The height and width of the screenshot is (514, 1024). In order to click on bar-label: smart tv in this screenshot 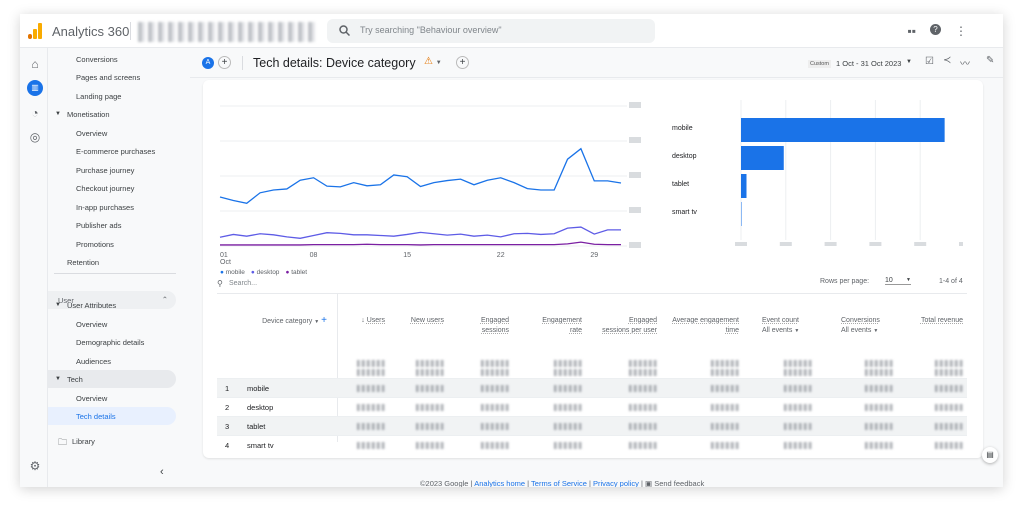, I will do `click(684, 212)`.